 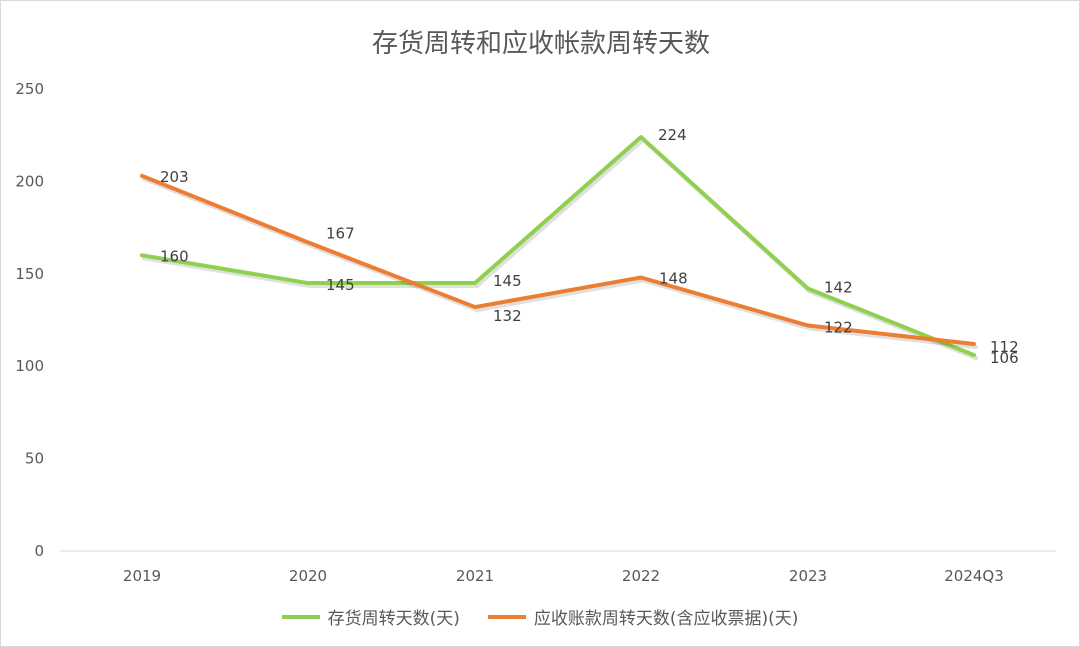 What do you see at coordinates (974, 576) in the screenshot?
I see `x-tick-label: 2024Q3` at bounding box center [974, 576].